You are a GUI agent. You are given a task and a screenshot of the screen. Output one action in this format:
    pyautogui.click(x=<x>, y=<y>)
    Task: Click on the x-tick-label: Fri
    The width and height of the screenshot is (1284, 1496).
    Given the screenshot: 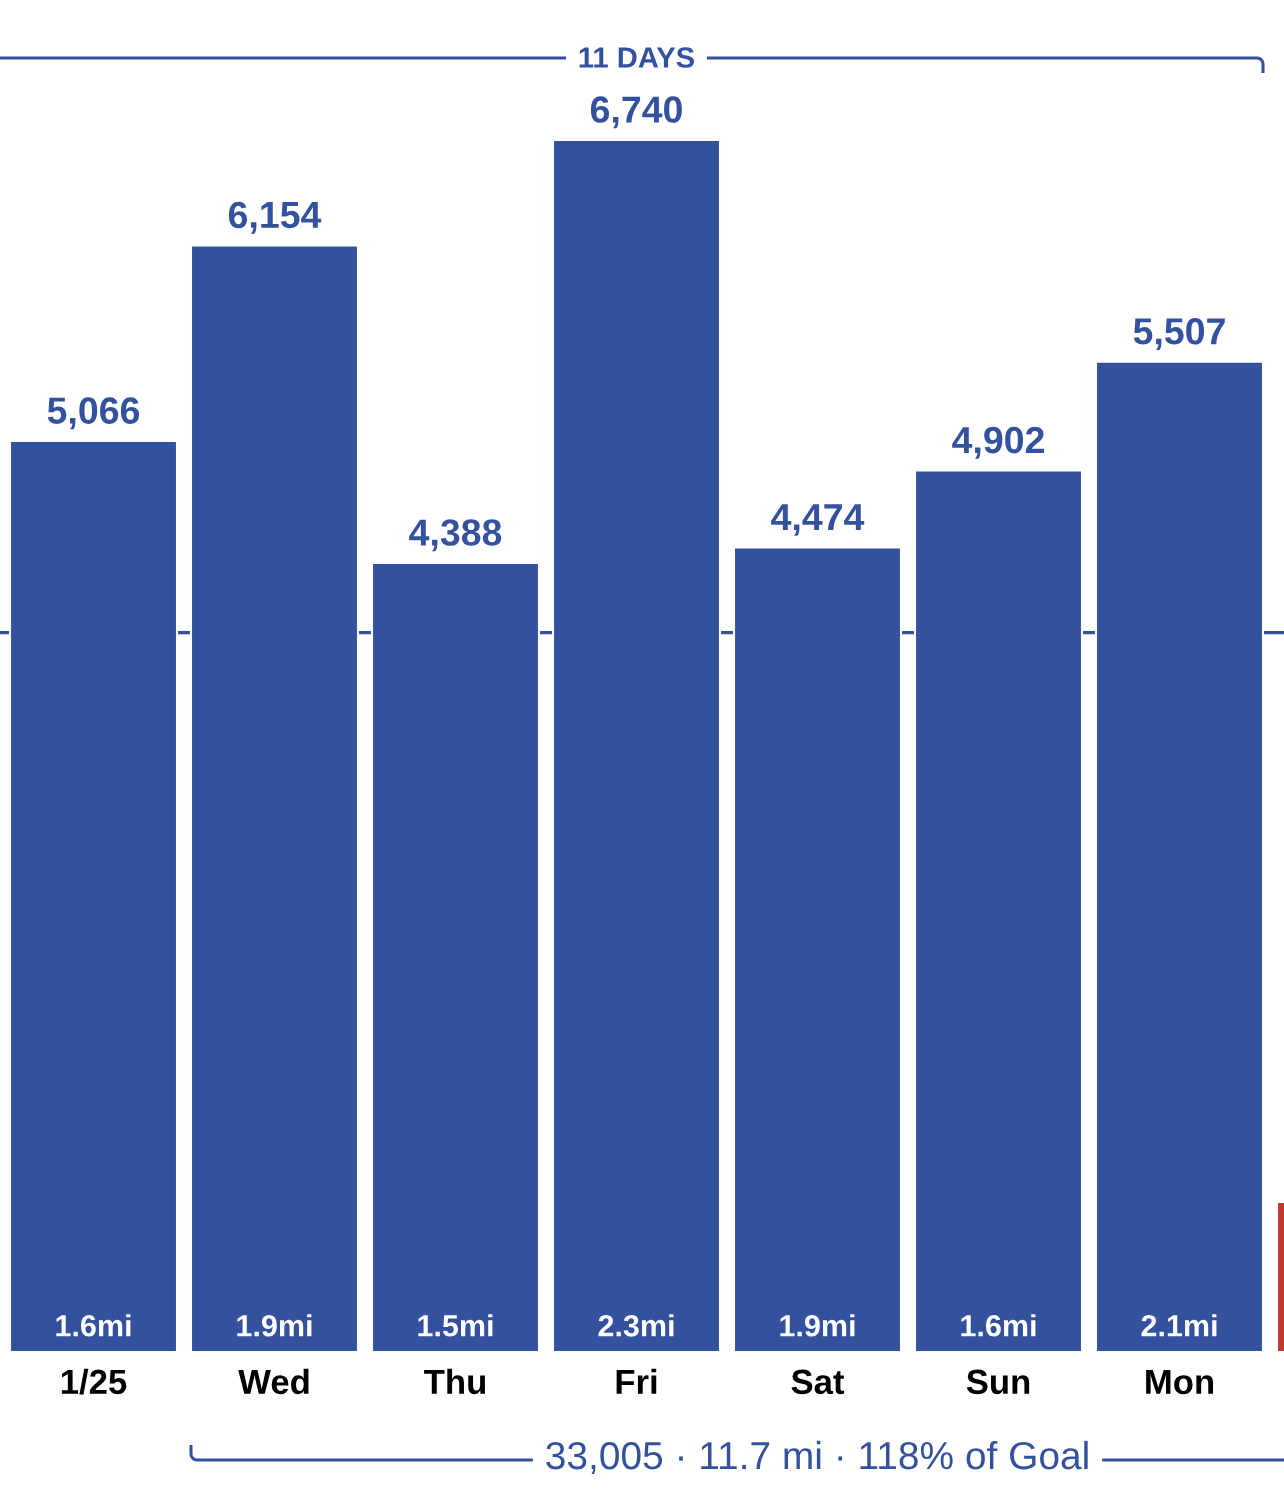 What is the action you would take?
    pyautogui.click(x=636, y=1381)
    